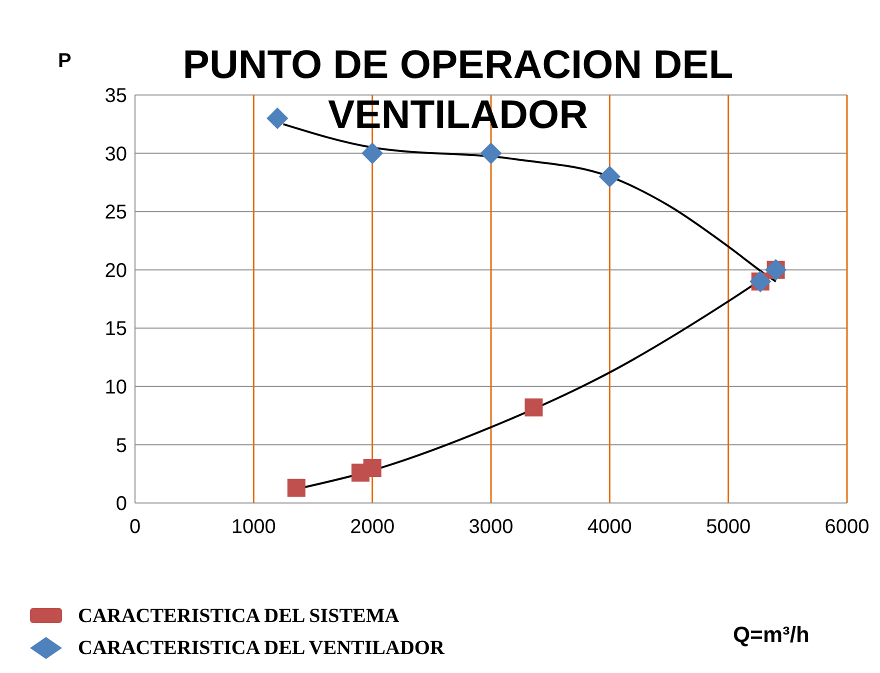 This screenshot has height=673, width=880. I want to click on x-tick-label: 3000, so click(491, 527).